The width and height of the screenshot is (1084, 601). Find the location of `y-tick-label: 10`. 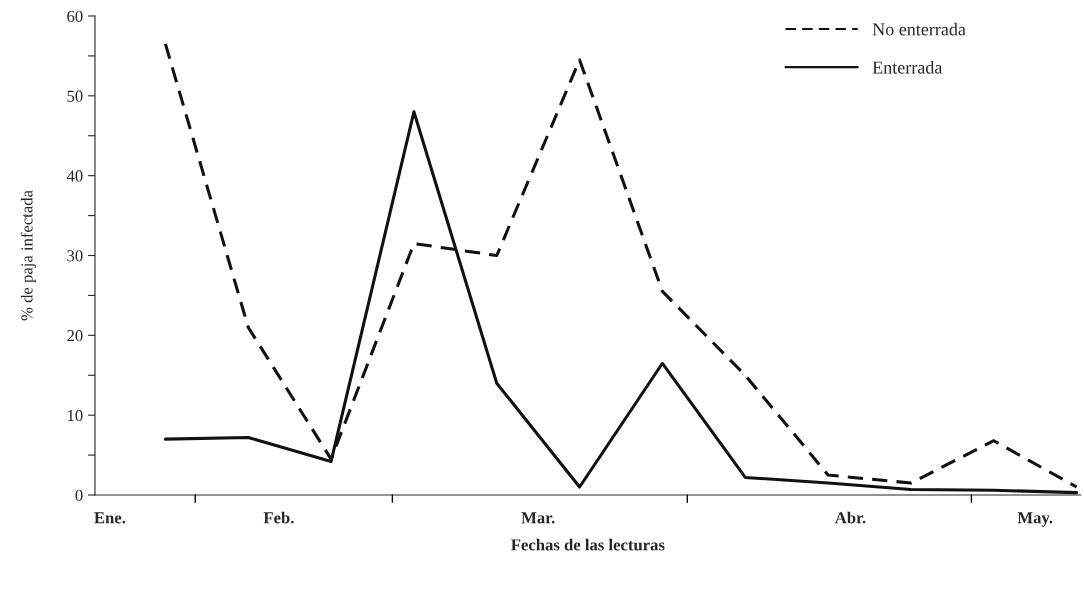

y-tick-label: 10 is located at coordinates (75, 415).